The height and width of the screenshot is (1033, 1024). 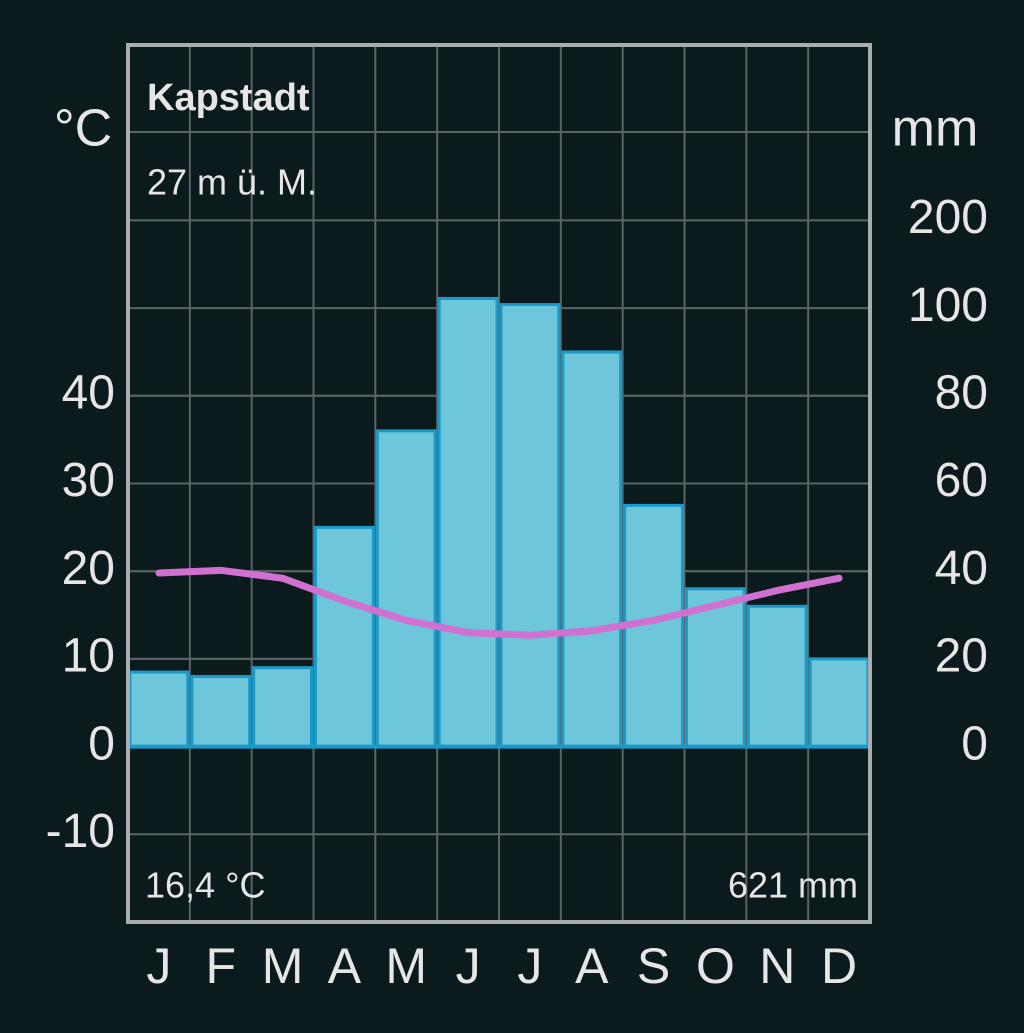 What do you see at coordinates (961, 656) in the screenshot?
I see `y2-tick-label: 20` at bounding box center [961, 656].